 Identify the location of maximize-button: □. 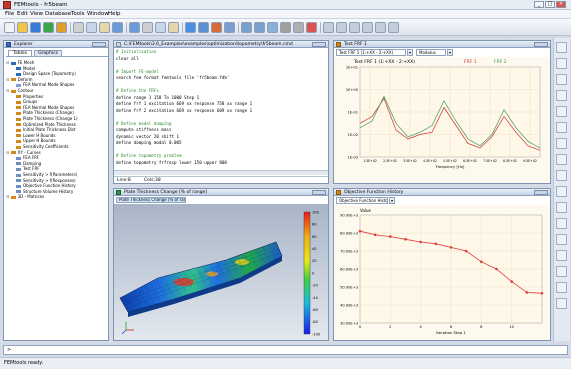
(550, 4).